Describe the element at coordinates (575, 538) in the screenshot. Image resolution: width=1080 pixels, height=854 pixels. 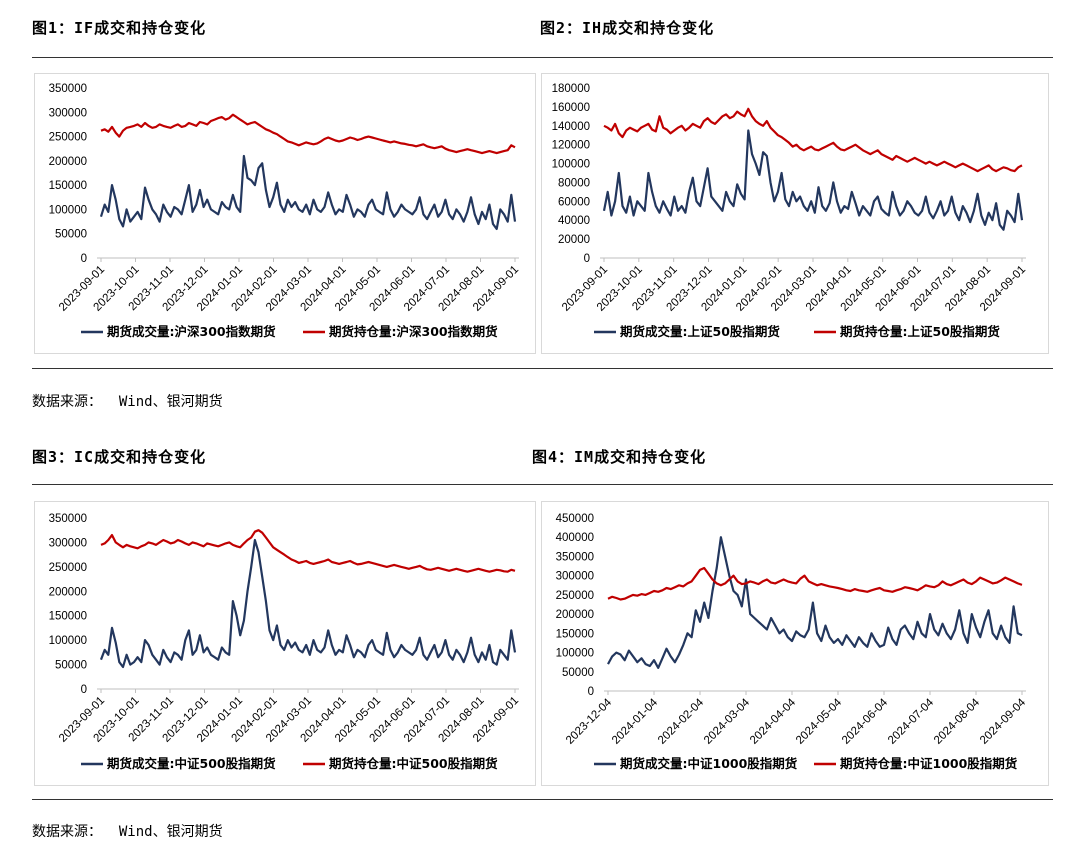
I see `y-tick-label: 400000` at that location.